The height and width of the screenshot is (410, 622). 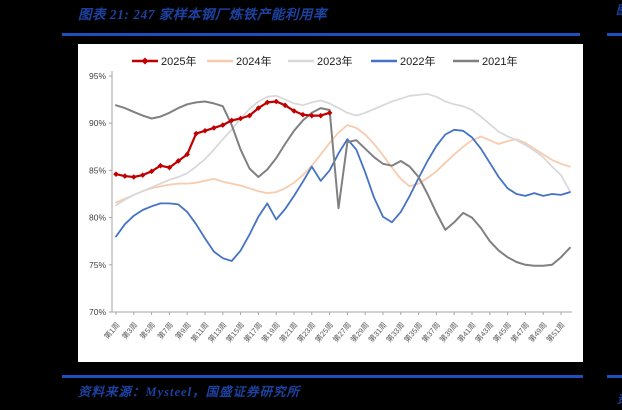 I want to click on y-axis-tick-label: 80%, so click(x=97, y=218).